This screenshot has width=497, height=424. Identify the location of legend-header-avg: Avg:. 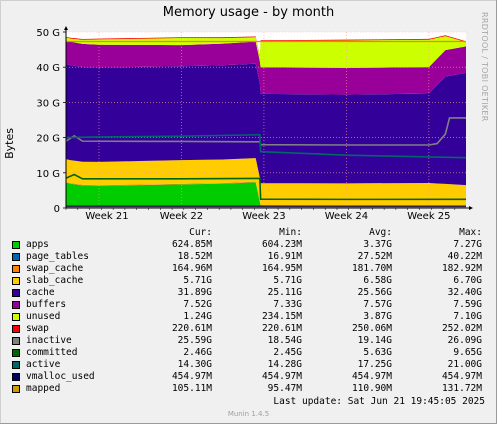
(380, 232).